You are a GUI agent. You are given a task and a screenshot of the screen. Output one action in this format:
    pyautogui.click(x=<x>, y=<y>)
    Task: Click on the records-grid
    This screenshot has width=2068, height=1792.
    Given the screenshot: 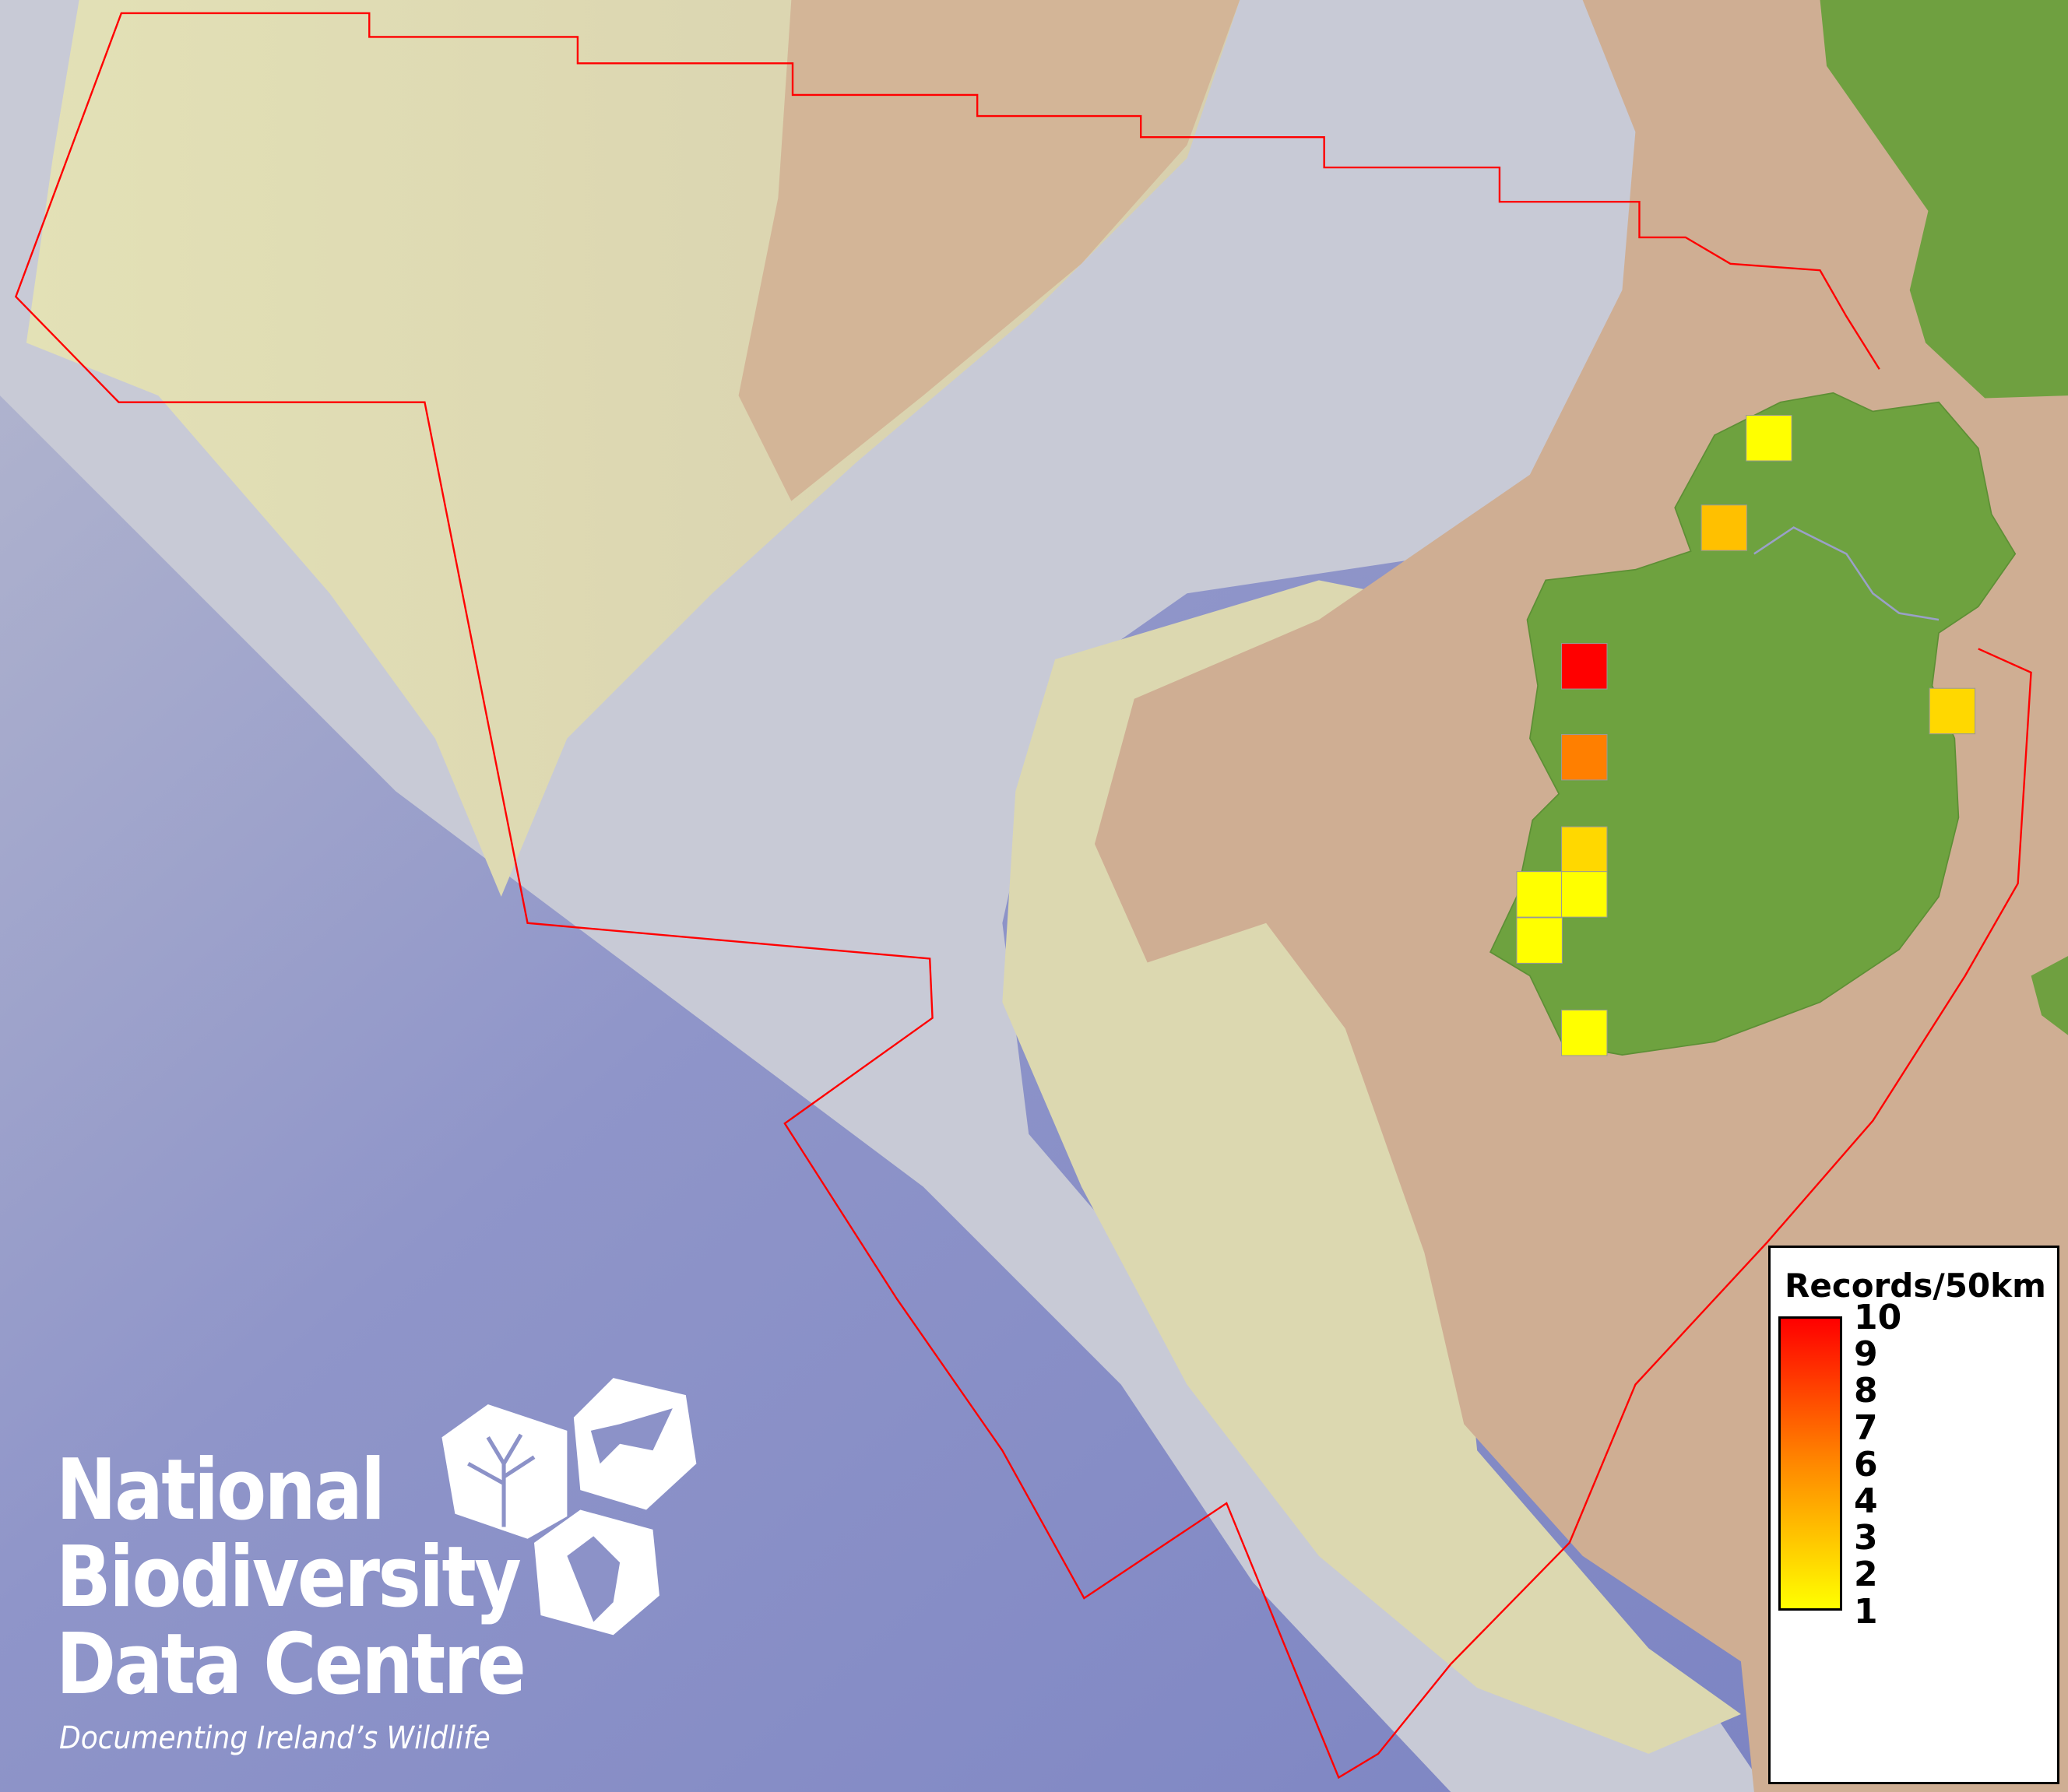 What is the action you would take?
    pyautogui.click(x=1746, y=735)
    